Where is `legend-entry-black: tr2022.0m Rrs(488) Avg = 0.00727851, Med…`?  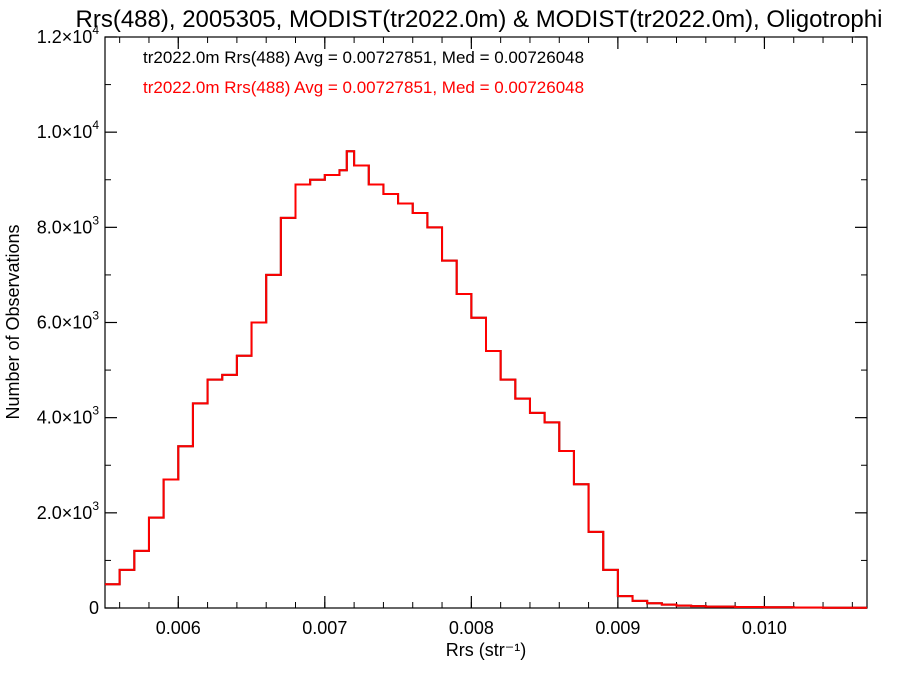 legend-entry-black: tr2022.0m Rrs(488) Avg = 0.00727851, Med… is located at coordinates (363, 57).